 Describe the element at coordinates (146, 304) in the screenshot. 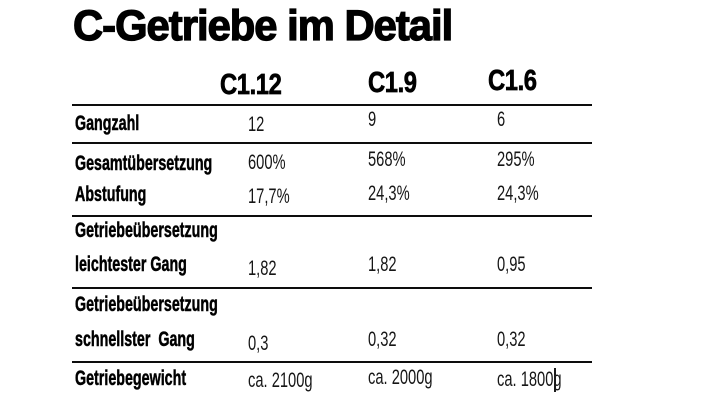

I see `row-label-uebersetzung-schnellster-line1: Getriebeübersetzung` at that location.